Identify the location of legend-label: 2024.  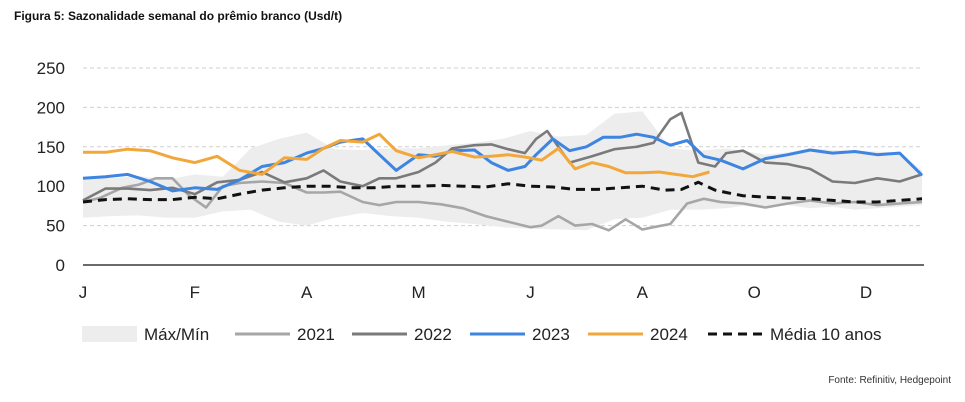
(669, 334).